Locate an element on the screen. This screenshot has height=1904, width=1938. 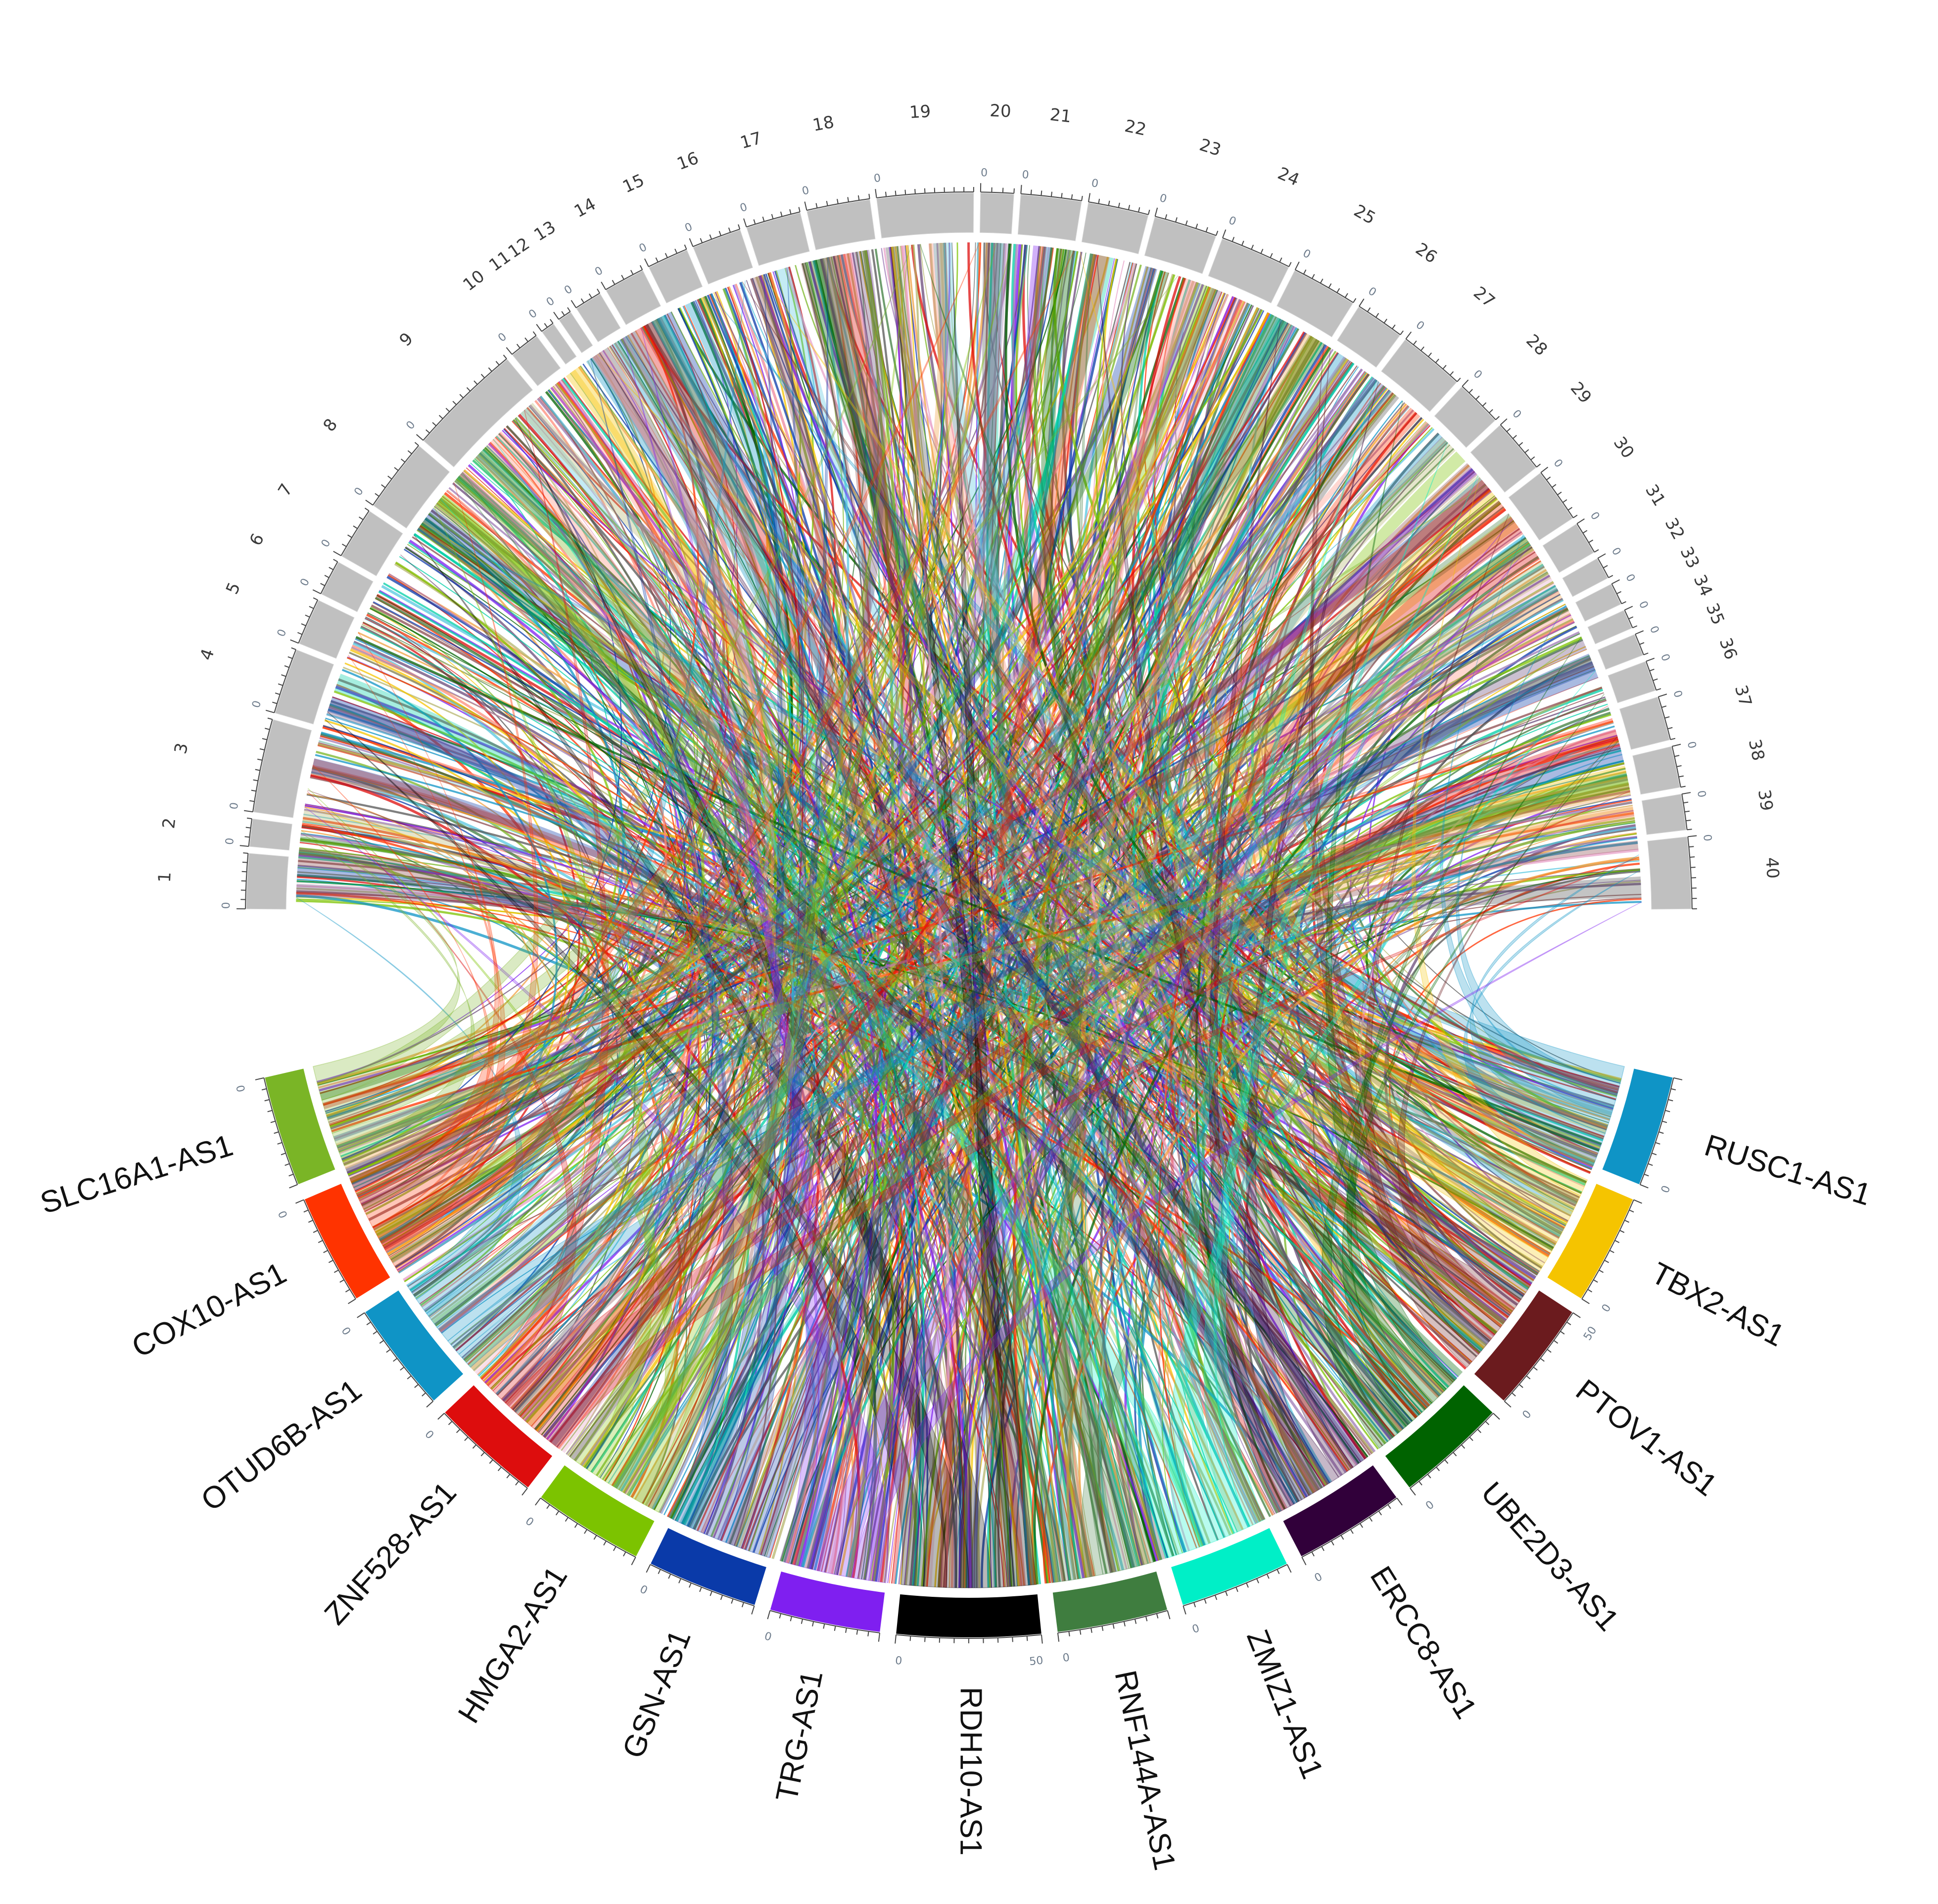
upper-sector-label: 26 is located at coordinates (1426, 253).